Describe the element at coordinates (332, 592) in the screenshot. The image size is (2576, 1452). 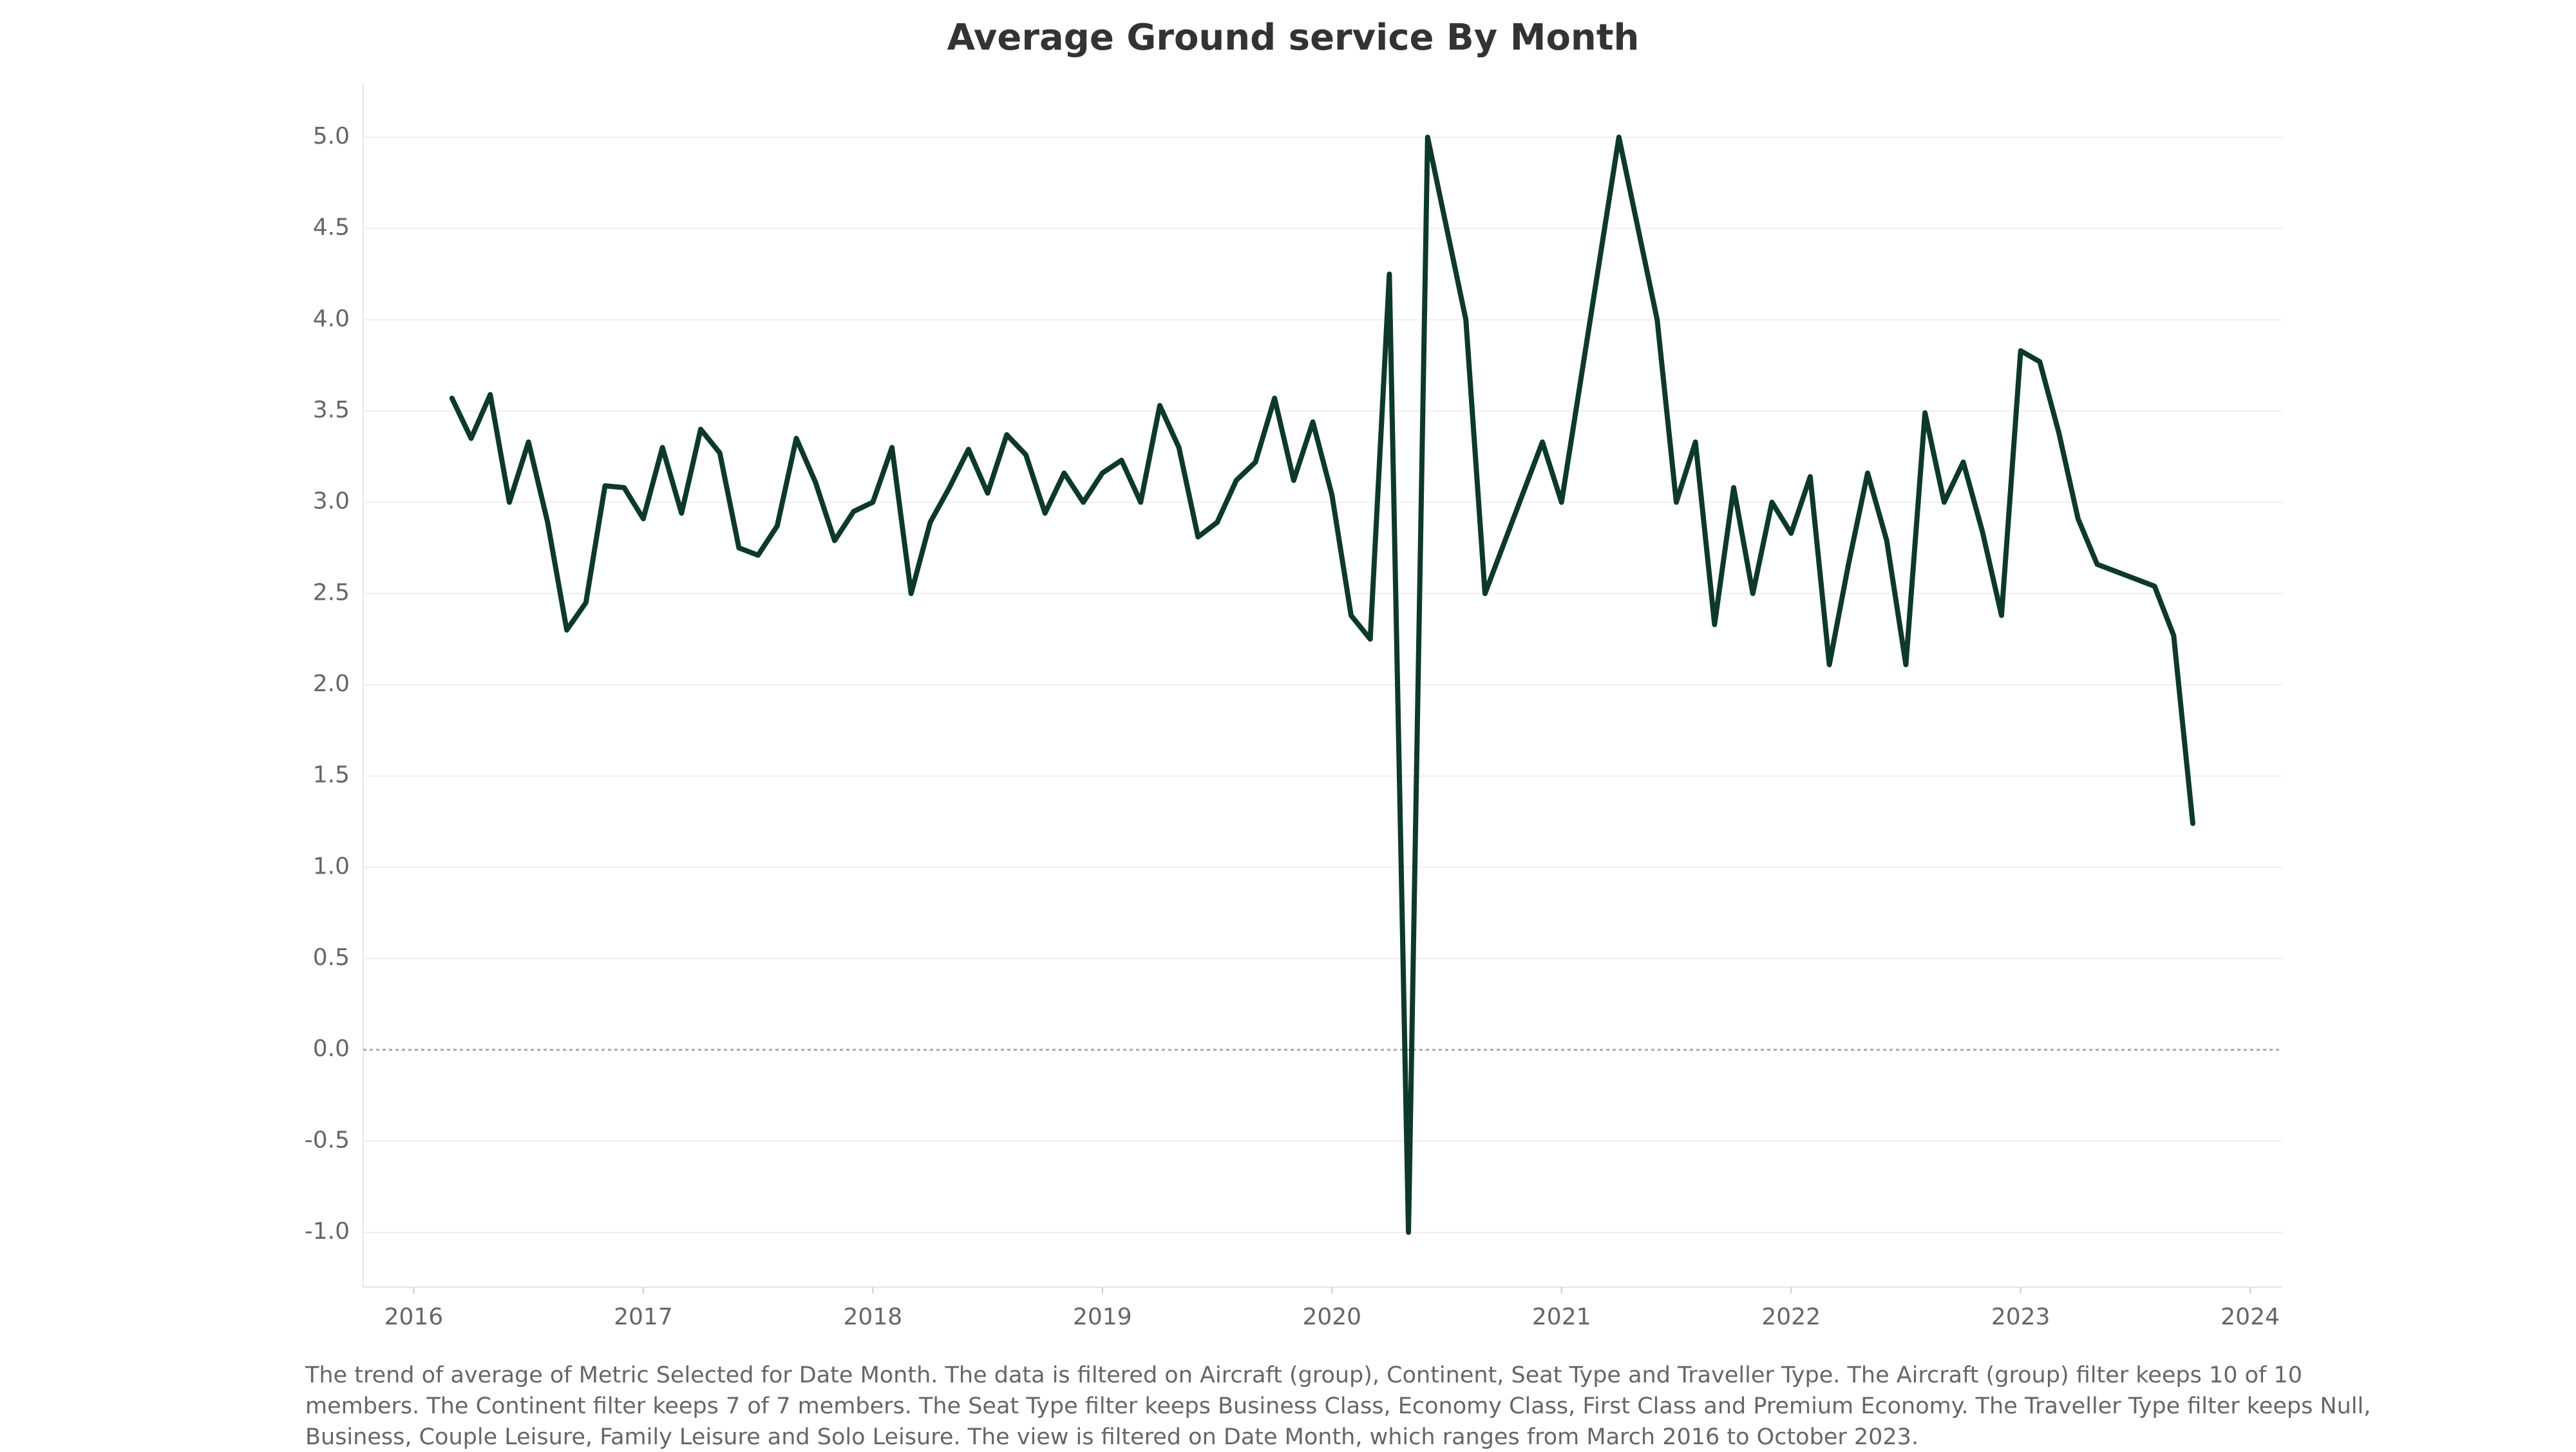
I see `y-tick-label: 2.5` at that location.